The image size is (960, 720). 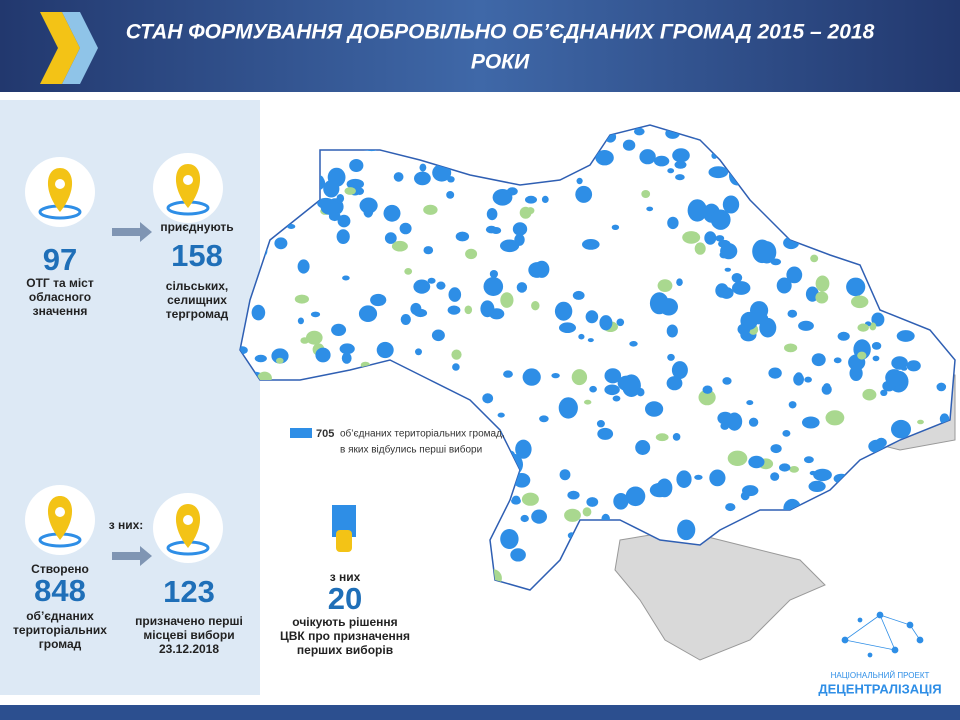 I want to click on stat-label: тергромад, so click(x=197, y=314).